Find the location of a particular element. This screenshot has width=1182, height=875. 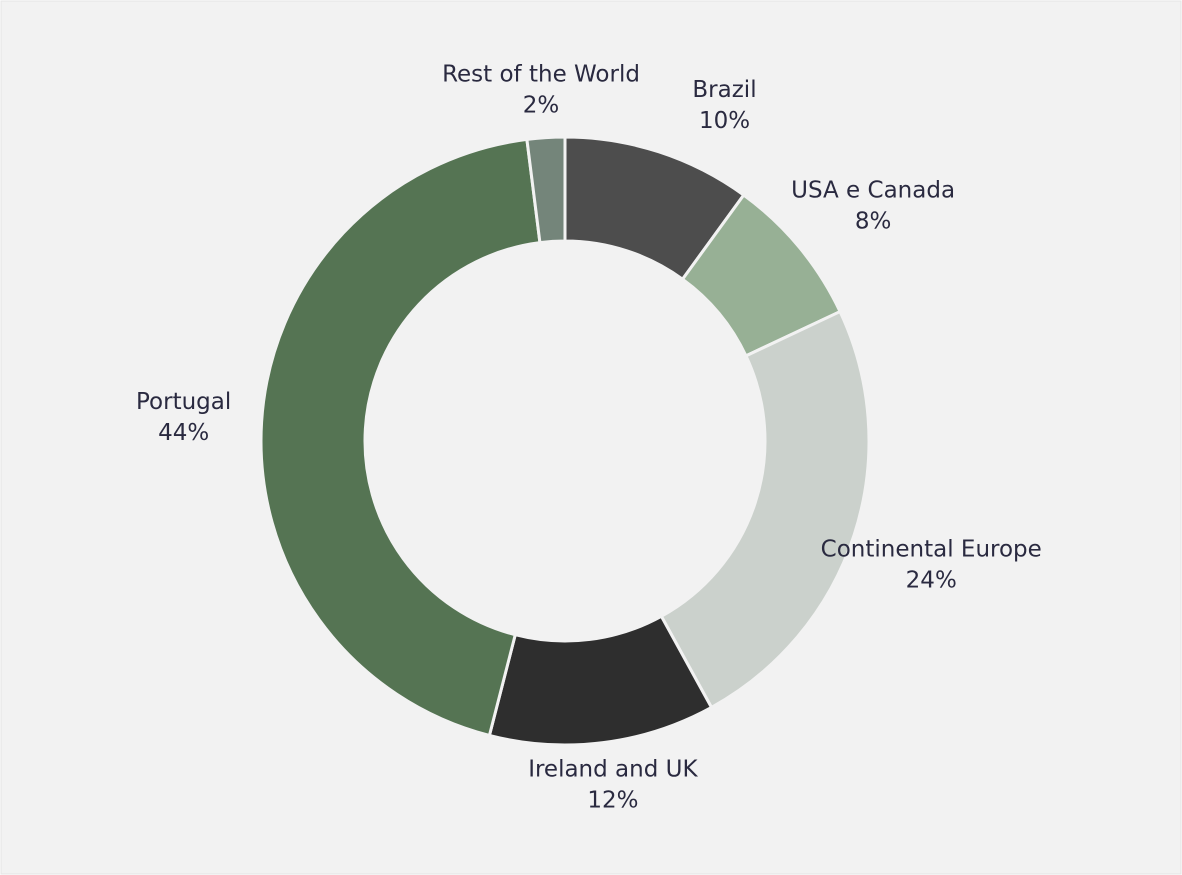

slice-value-label: 10% is located at coordinates (724, 121).